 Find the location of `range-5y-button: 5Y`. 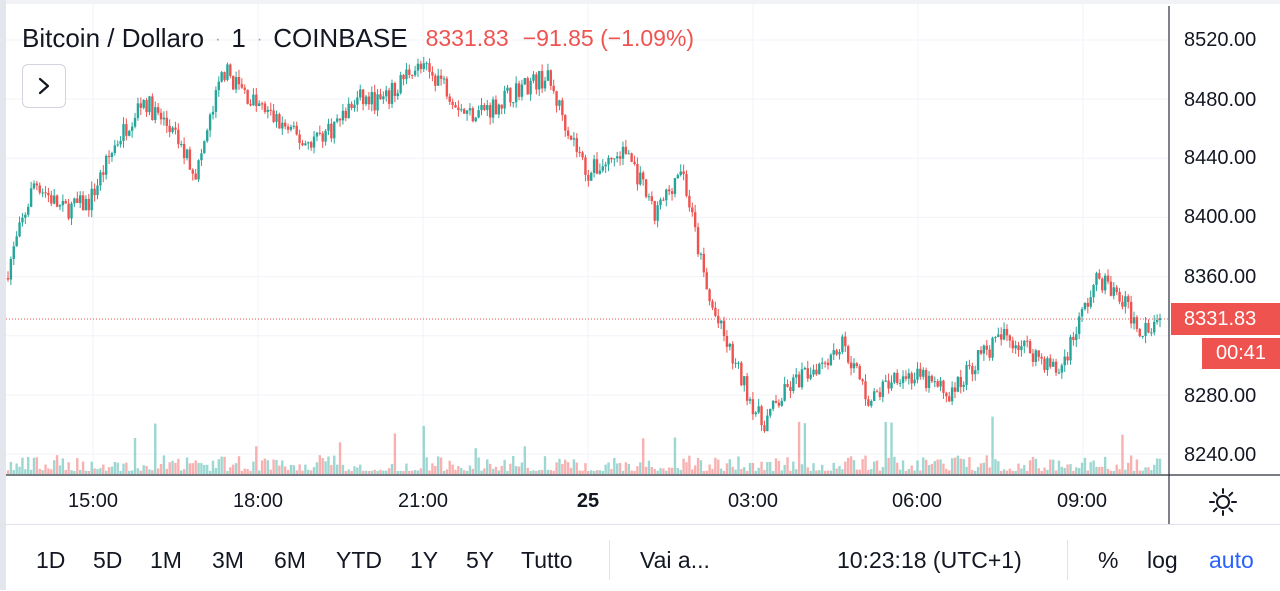

range-5y-button: 5Y is located at coordinates (480, 560).